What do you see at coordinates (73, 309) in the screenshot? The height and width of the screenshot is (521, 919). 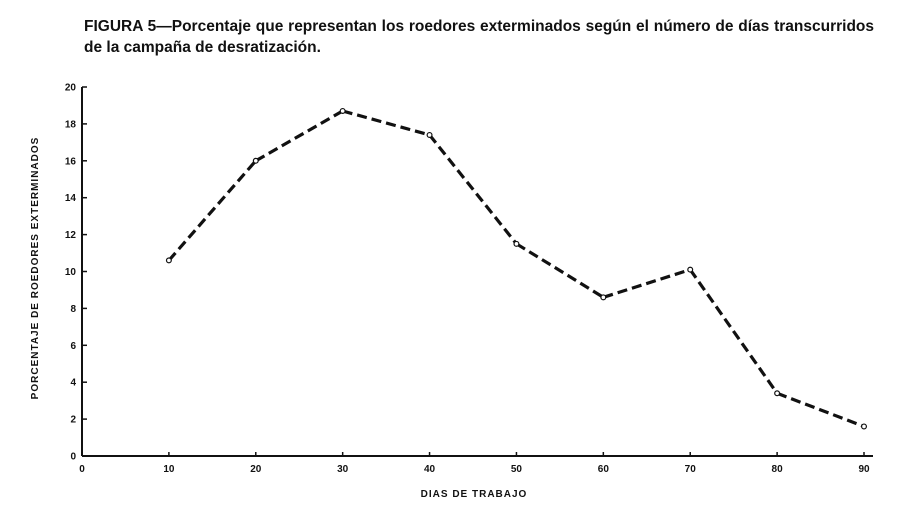 I see `y-tick-label: 8` at bounding box center [73, 309].